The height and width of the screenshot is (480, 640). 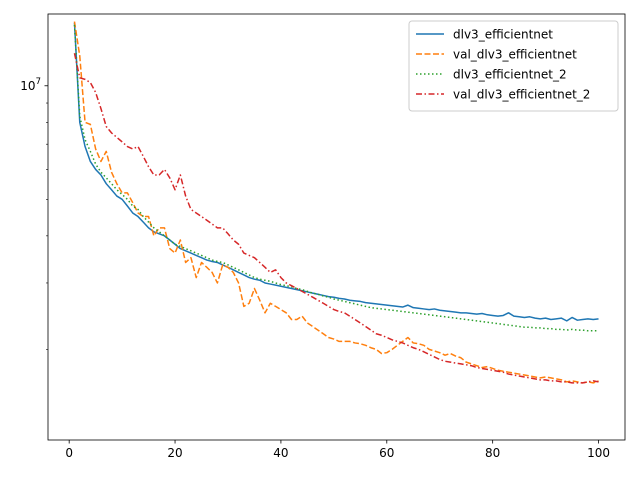 I want to click on legend-label-dlv3-efficientnet: dlv3_efficientnet, so click(x=503, y=35).